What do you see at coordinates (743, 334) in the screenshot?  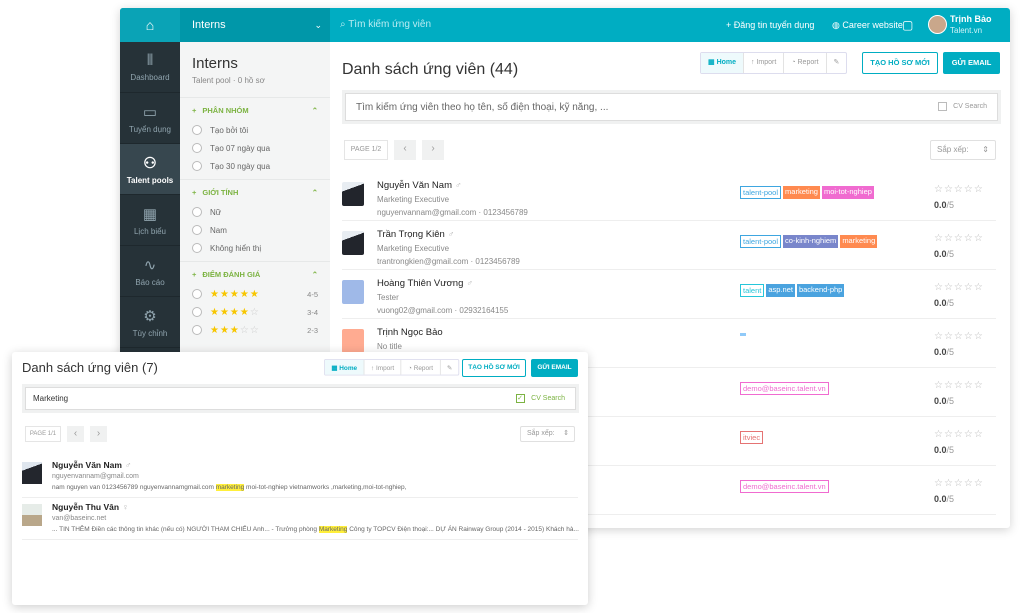 I see `tag` at bounding box center [743, 334].